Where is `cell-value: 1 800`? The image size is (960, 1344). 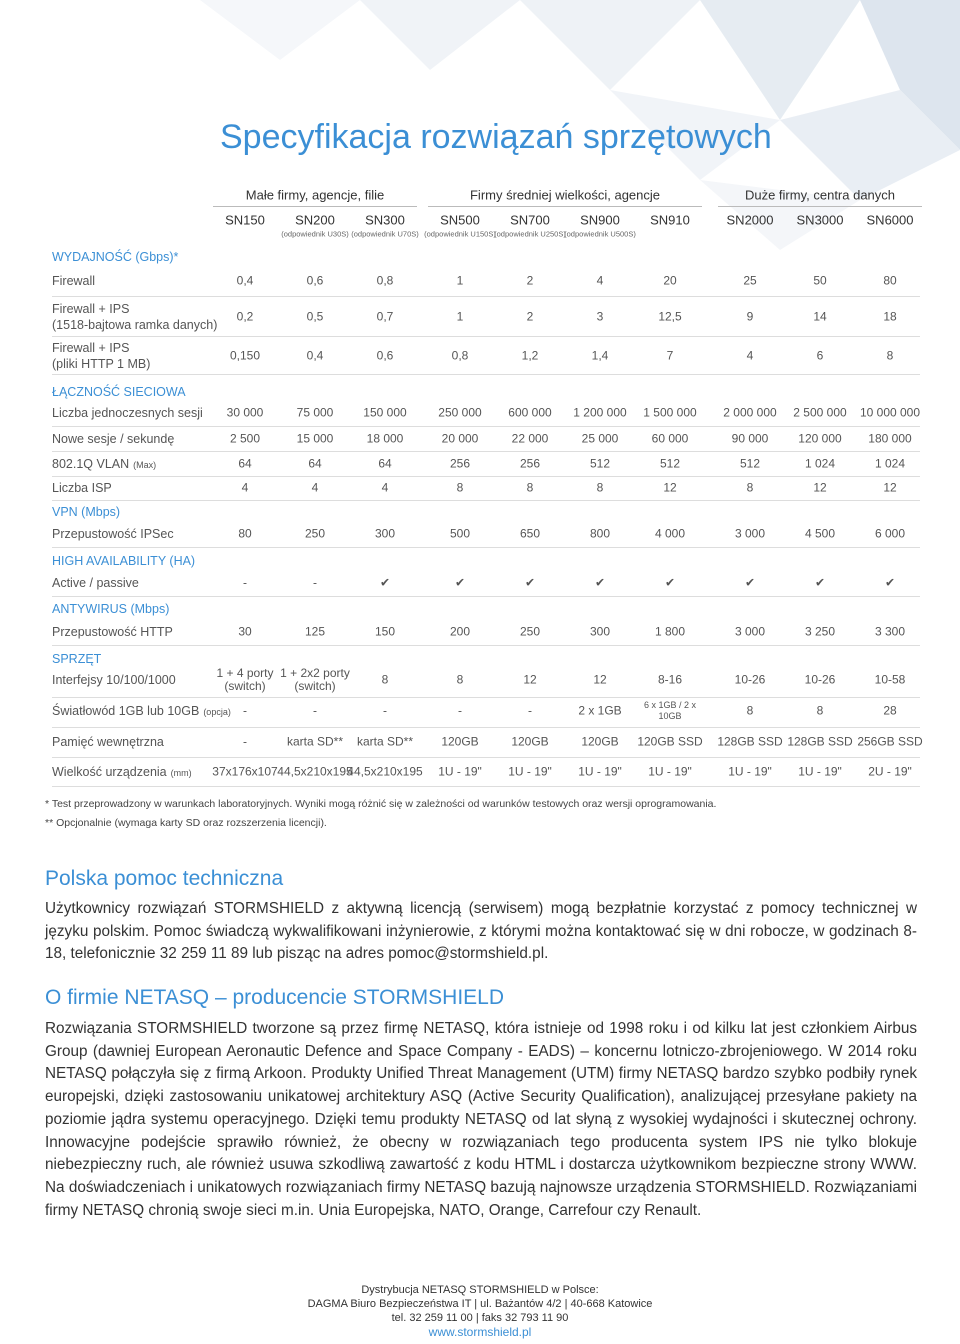 cell-value: 1 800 is located at coordinates (670, 631).